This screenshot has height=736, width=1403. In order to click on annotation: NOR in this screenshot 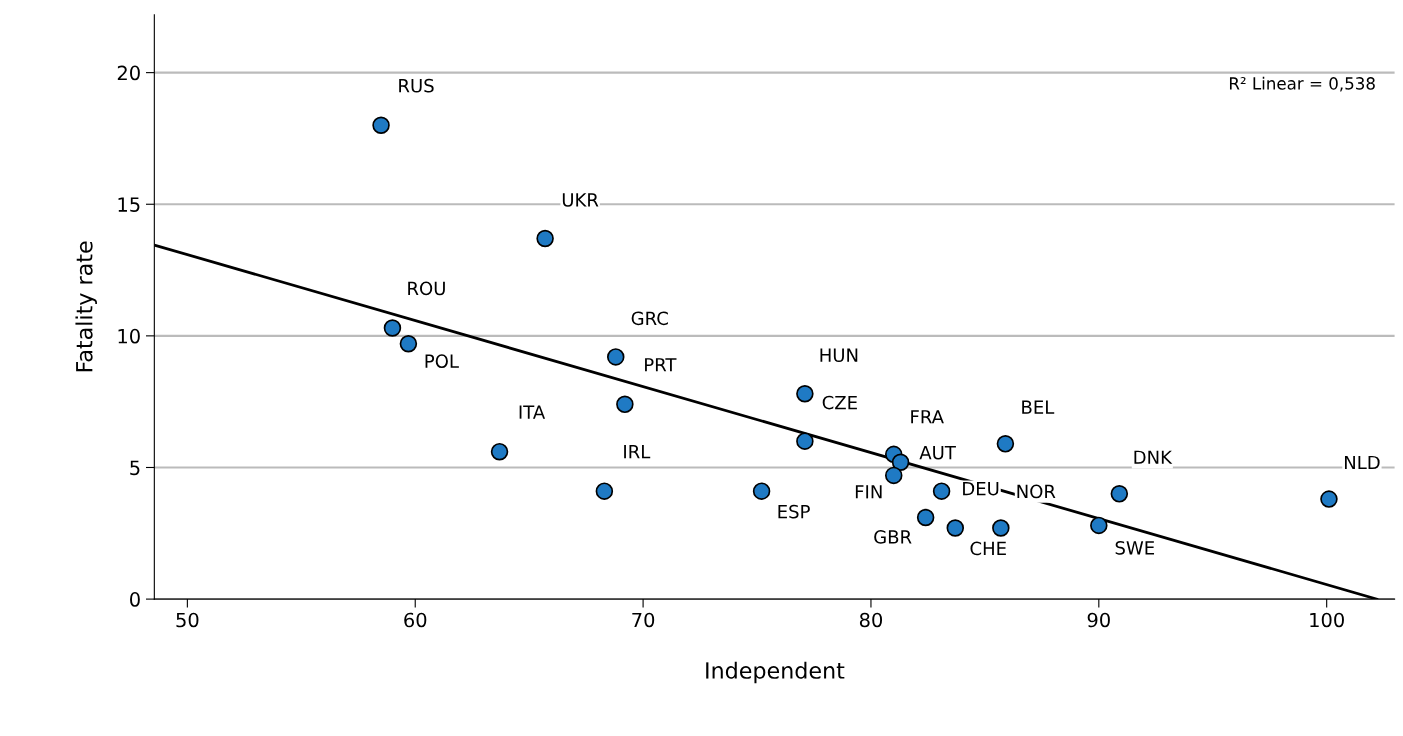, I will do `click(1036, 491)`.